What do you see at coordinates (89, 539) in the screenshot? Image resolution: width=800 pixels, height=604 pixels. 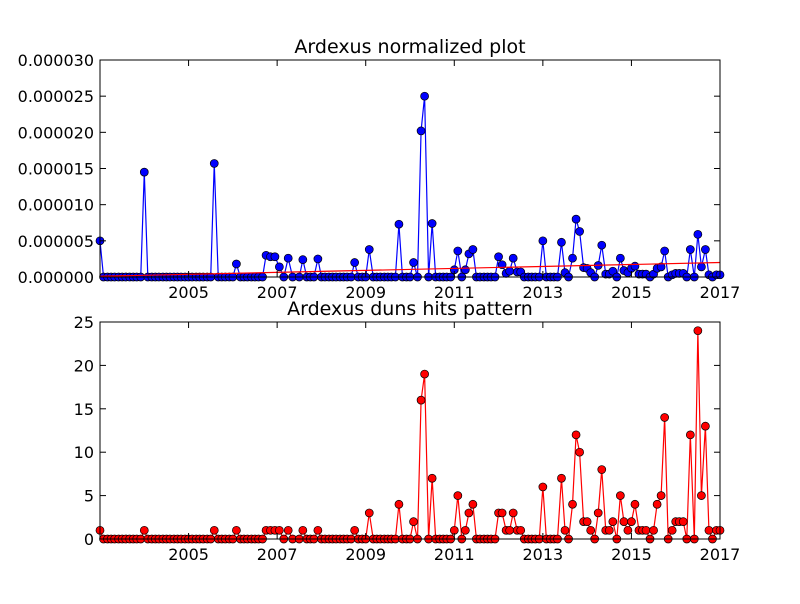 I see `chart-2-y-tick-label-1: 0` at bounding box center [89, 539].